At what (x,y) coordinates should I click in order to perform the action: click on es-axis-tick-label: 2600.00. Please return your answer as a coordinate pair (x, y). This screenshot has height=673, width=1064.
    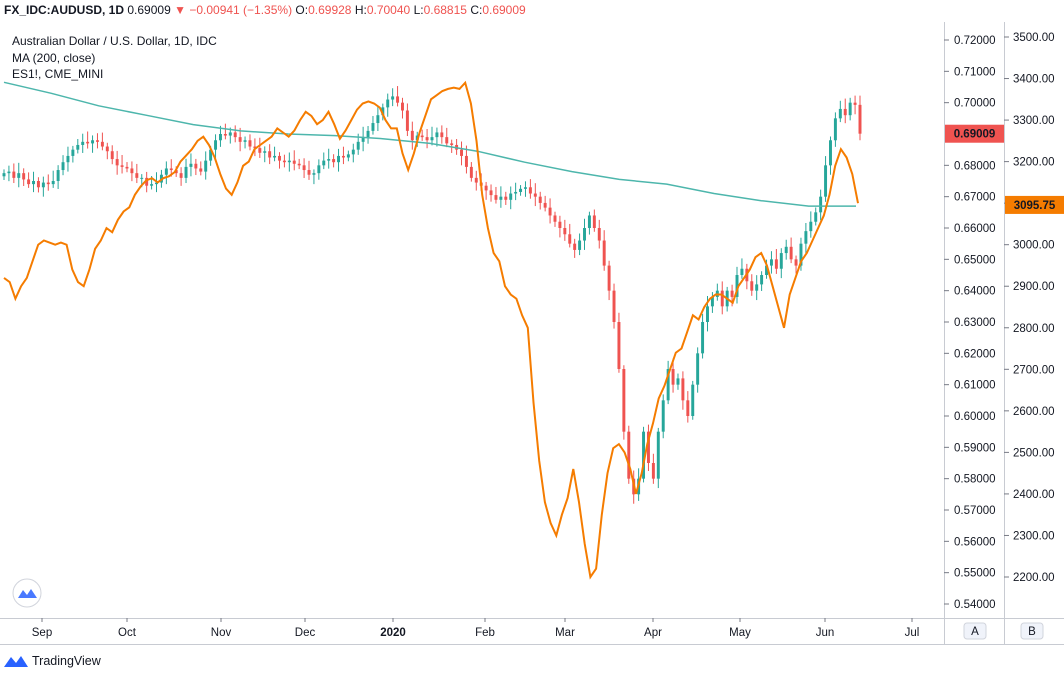
    Looking at the image, I should click on (1034, 412).